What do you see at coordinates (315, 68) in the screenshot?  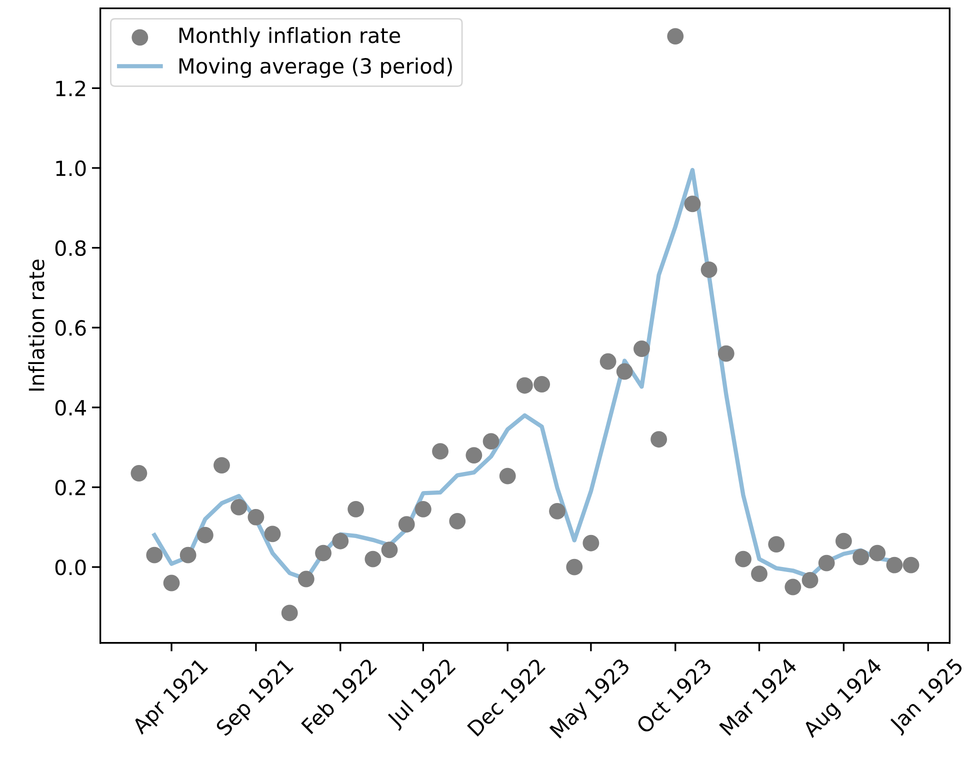 I see `legend-label: Moving average (3 period)` at bounding box center [315, 68].